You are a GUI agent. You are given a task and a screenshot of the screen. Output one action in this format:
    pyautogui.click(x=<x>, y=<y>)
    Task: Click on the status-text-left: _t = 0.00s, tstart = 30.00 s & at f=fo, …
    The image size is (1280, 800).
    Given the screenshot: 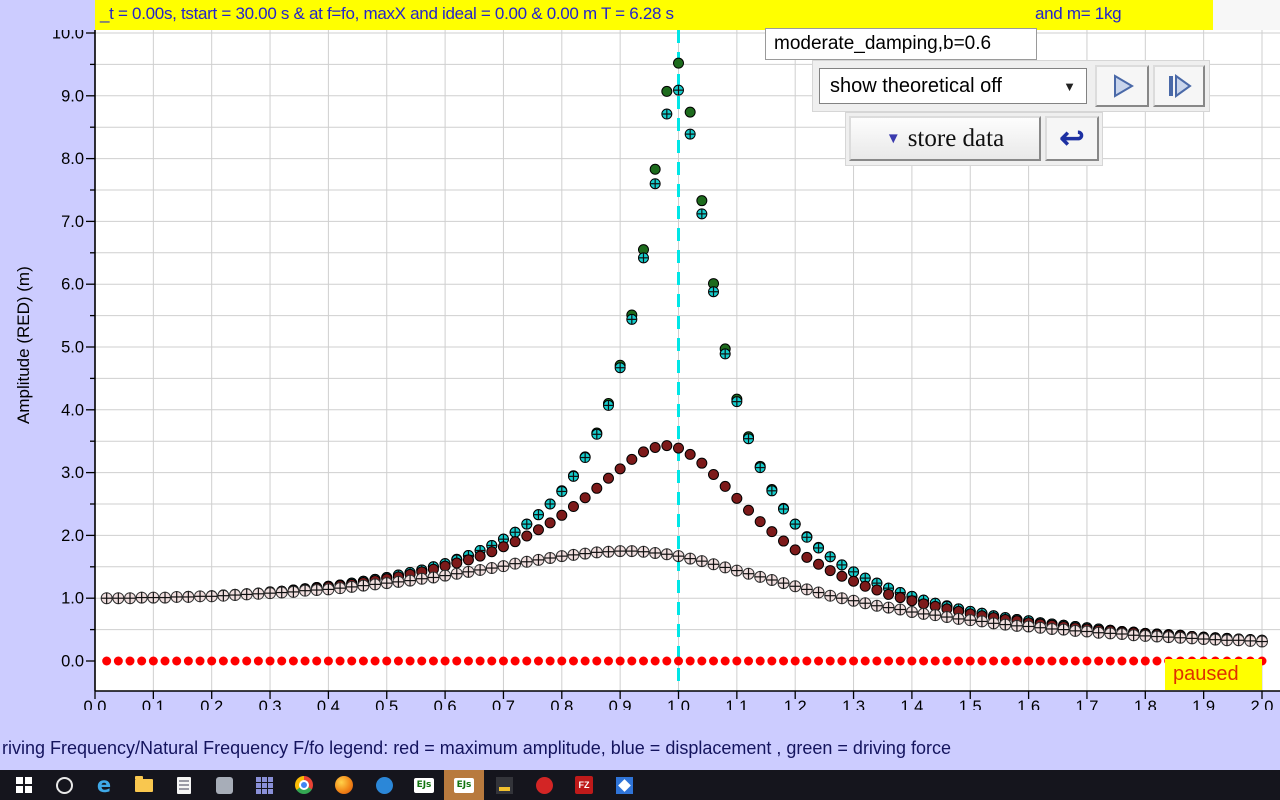 What is the action you would take?
    pyautogui.click(x=387, y=13)
    